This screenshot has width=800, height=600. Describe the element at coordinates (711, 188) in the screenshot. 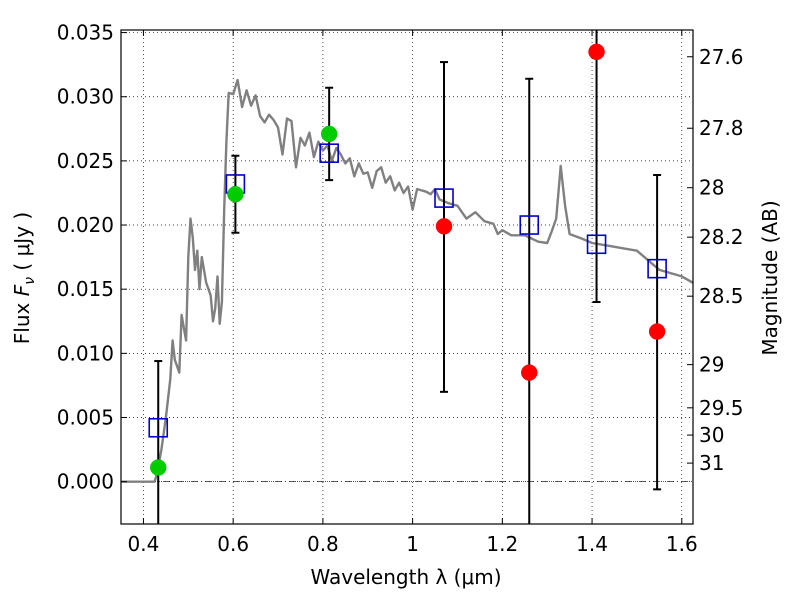

I see `mag-tick-label-2: 28` at that location.